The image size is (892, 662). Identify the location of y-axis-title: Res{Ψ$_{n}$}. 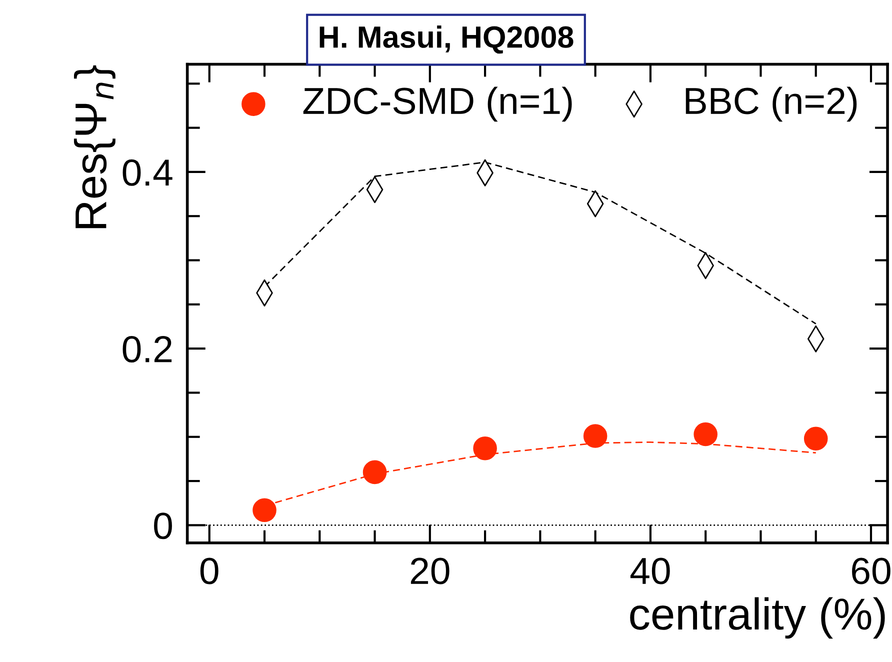
(95, 146).